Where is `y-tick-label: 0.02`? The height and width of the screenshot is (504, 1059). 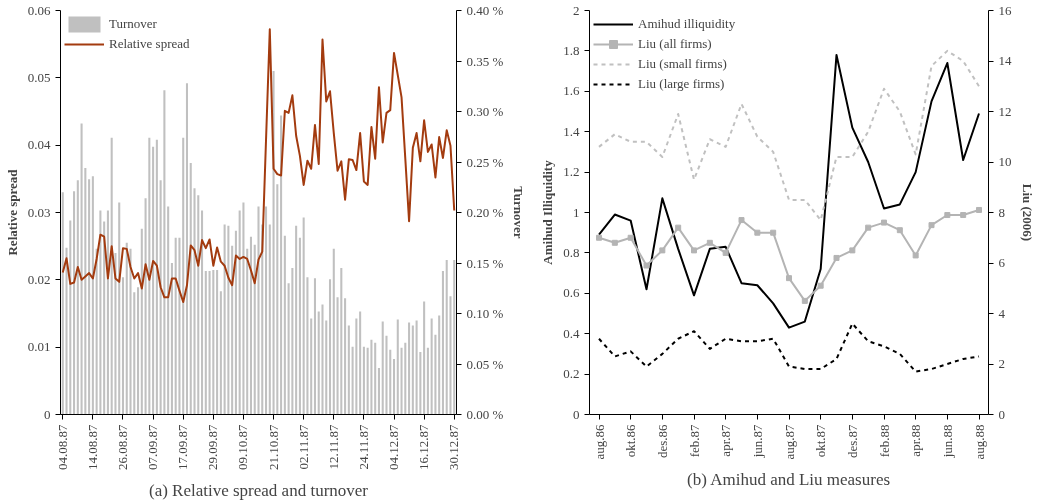
y-tick-label: 0.02 is located at coordinates (39, 279).